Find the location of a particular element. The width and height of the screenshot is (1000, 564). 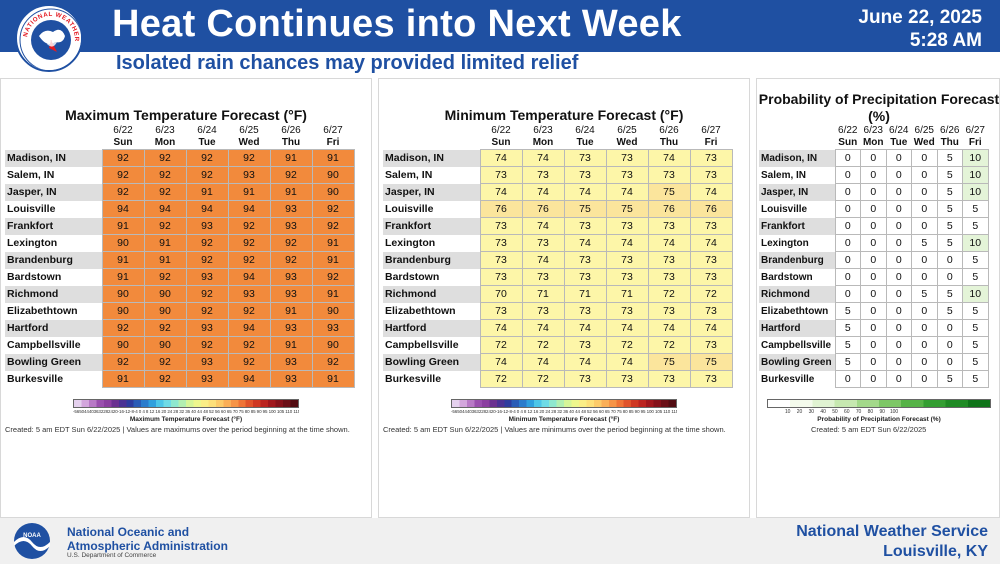

table-row: Bowling Green 74 74 74 74 75 75 is located at coordinates (558, 362).